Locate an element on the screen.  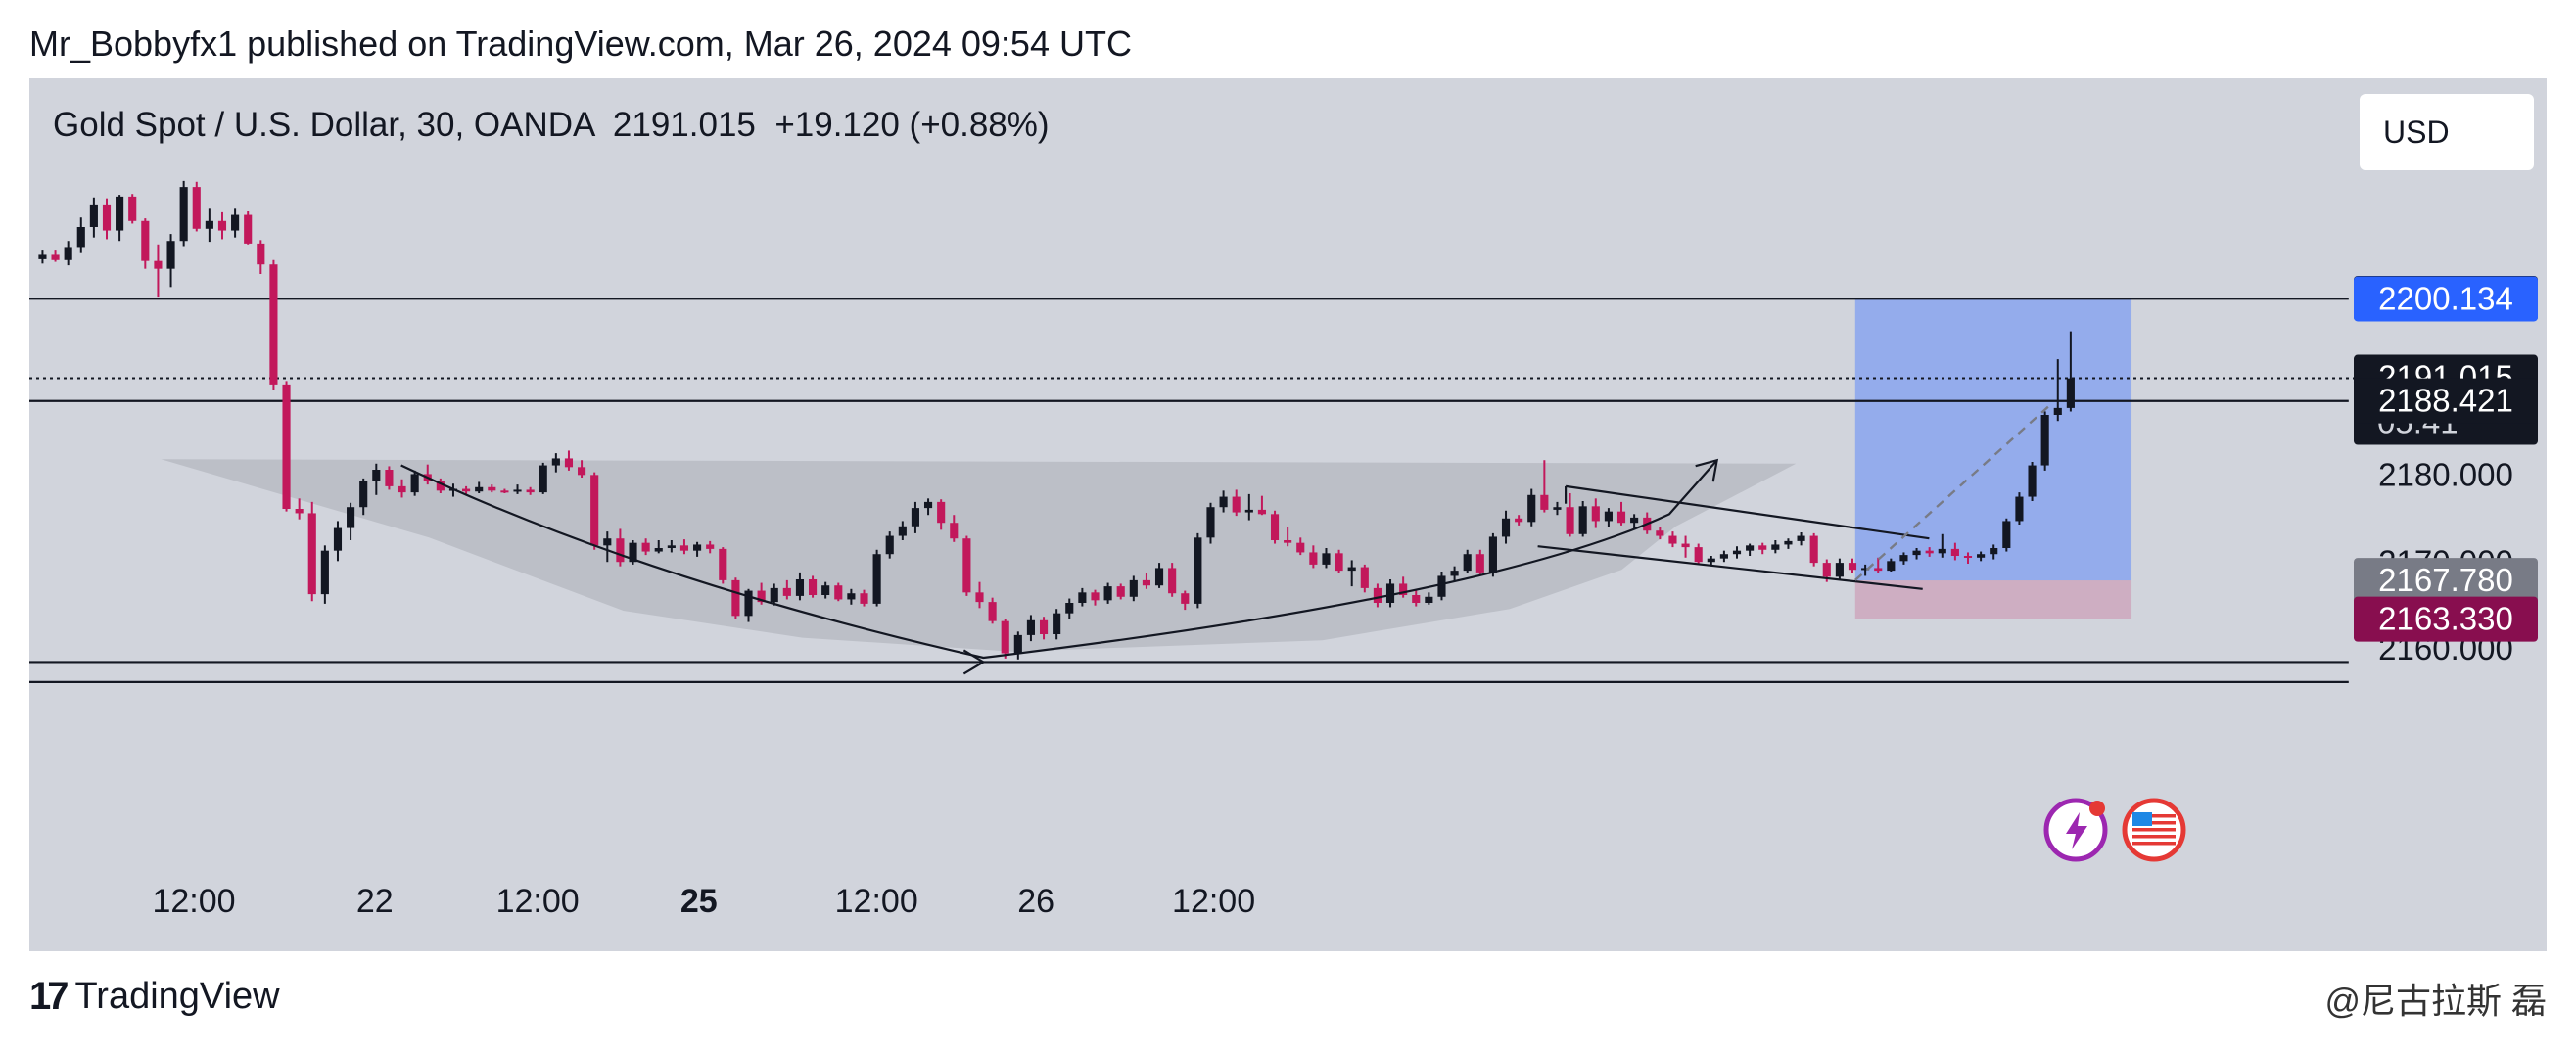
price-tag-label: 2163.330 is located at coordinates (2446, 619).